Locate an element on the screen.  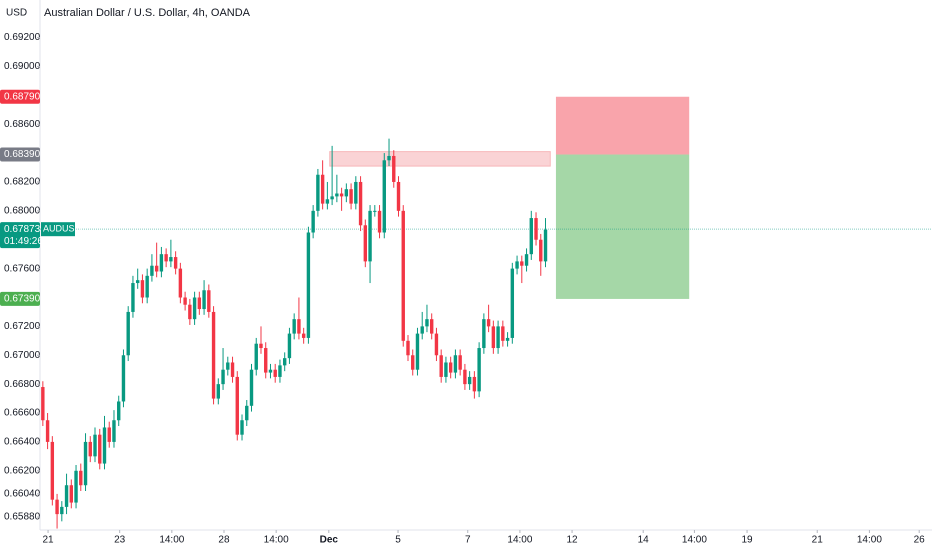
x-tick-label: 5 is located at coordinates (398, 540).